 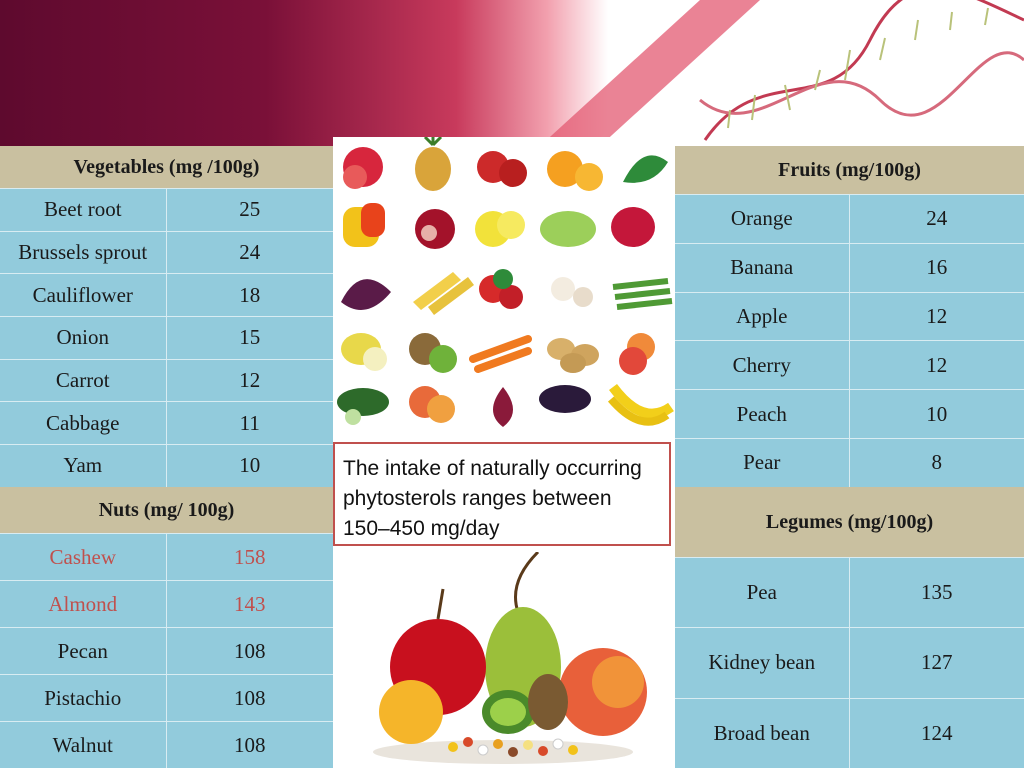 I want to click on item-name: Pear, so click(x=762, y=462).